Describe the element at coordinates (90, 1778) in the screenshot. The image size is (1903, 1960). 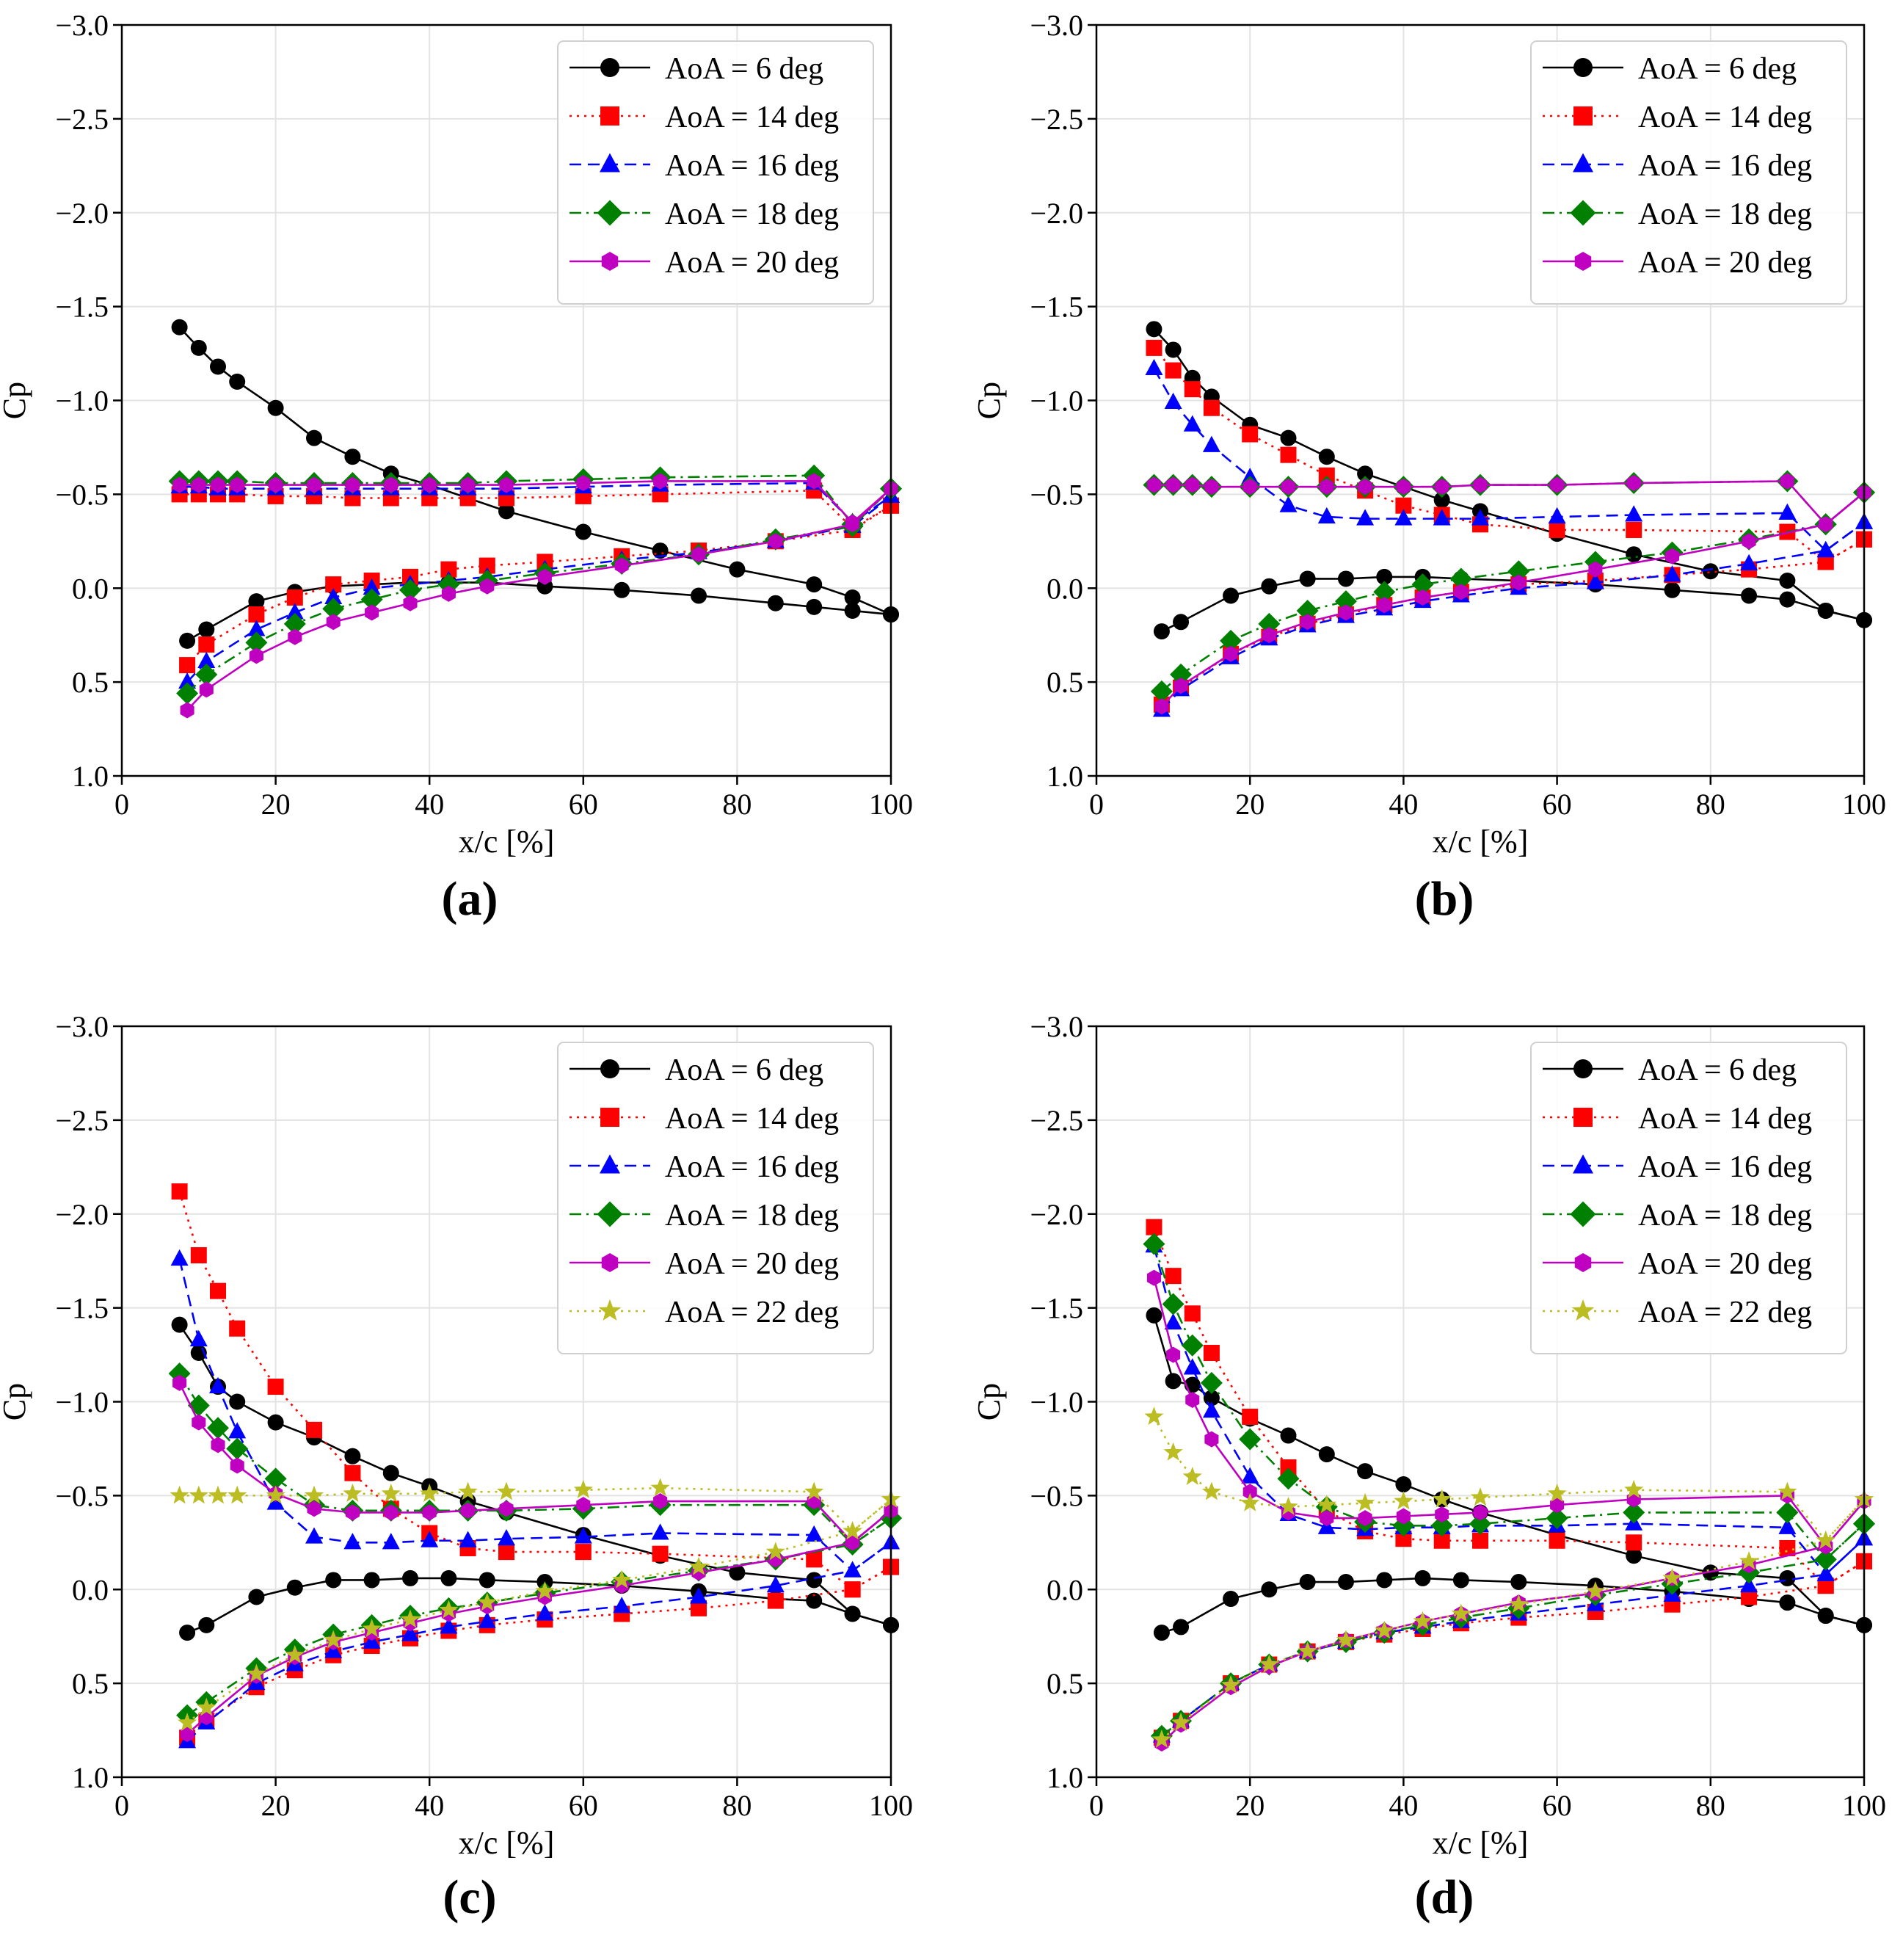
I see `y-tick-label: 1.0` at that location.